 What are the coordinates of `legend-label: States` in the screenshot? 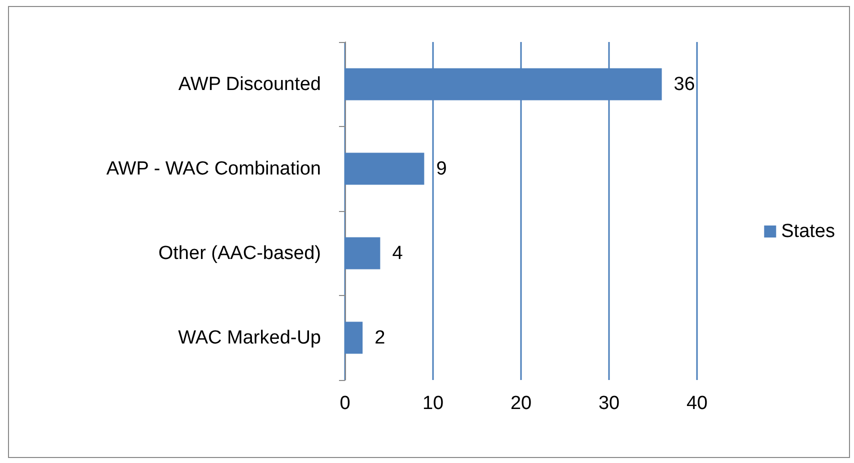 It's located at (808, 231).